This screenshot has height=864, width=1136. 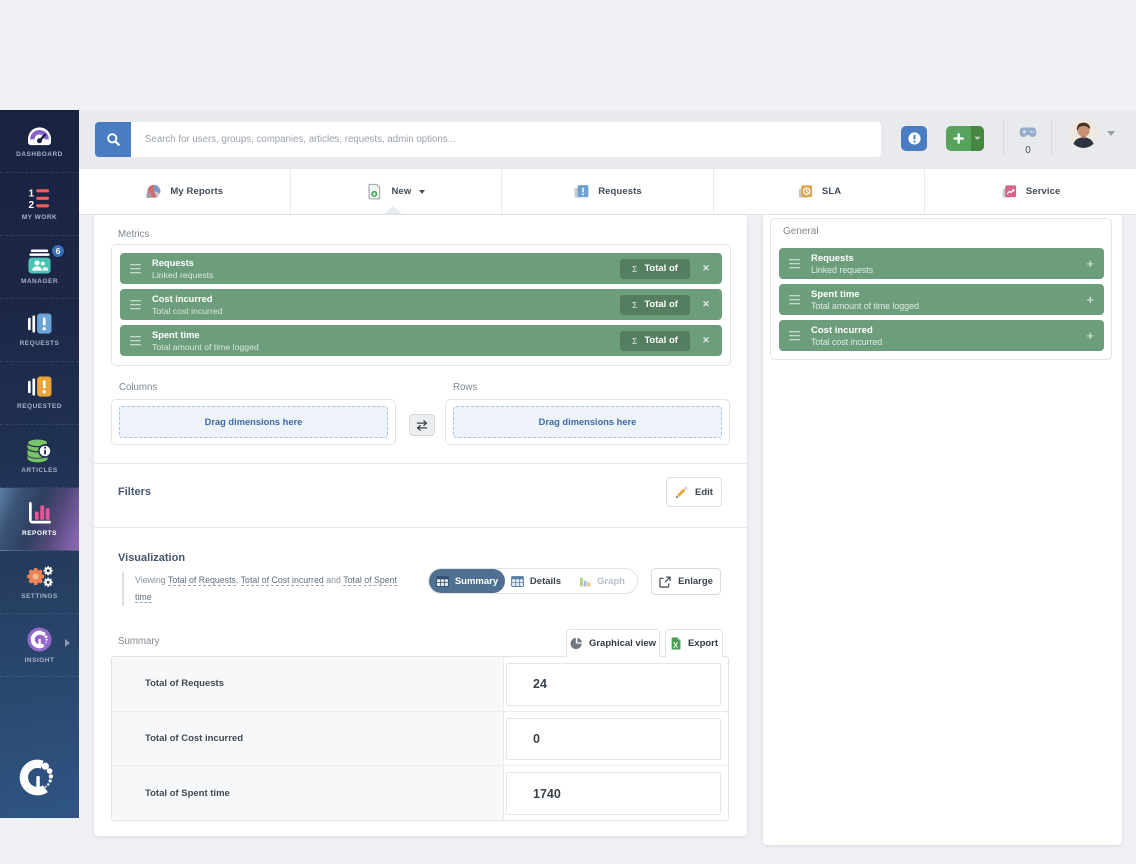 I want to click on link-total-of-requests: Total of Requests, so click(x=201, y=580).